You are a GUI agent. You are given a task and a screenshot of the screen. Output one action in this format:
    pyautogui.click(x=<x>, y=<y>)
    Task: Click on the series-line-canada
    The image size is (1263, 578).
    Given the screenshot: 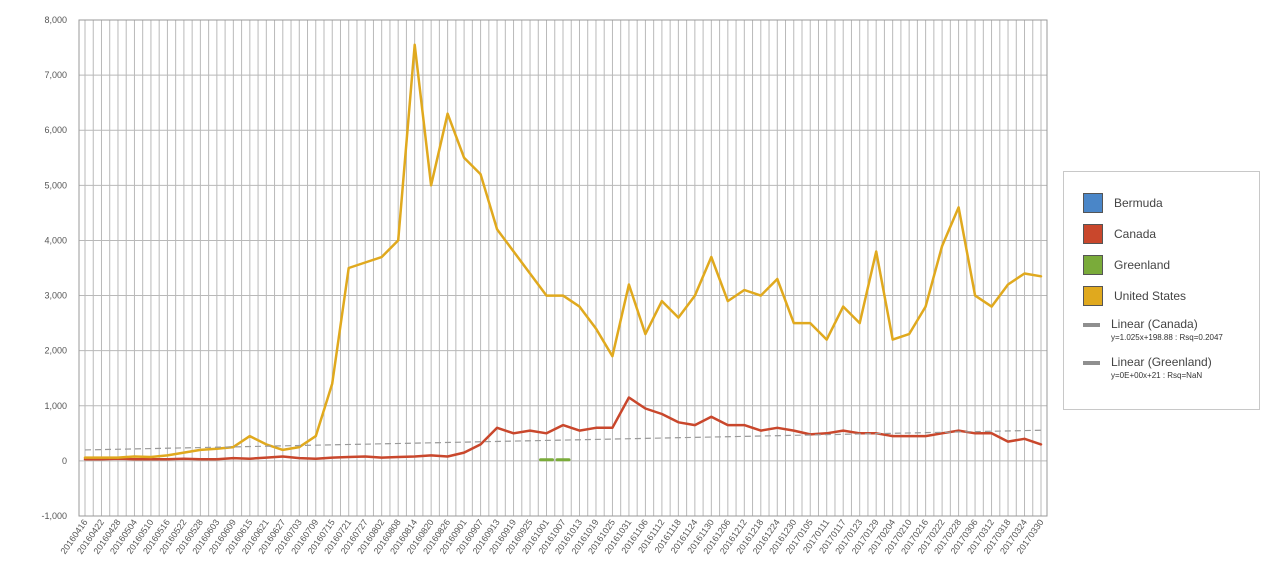 What is the action you would take?
    pyautogui.click(x=563, y=428)
    